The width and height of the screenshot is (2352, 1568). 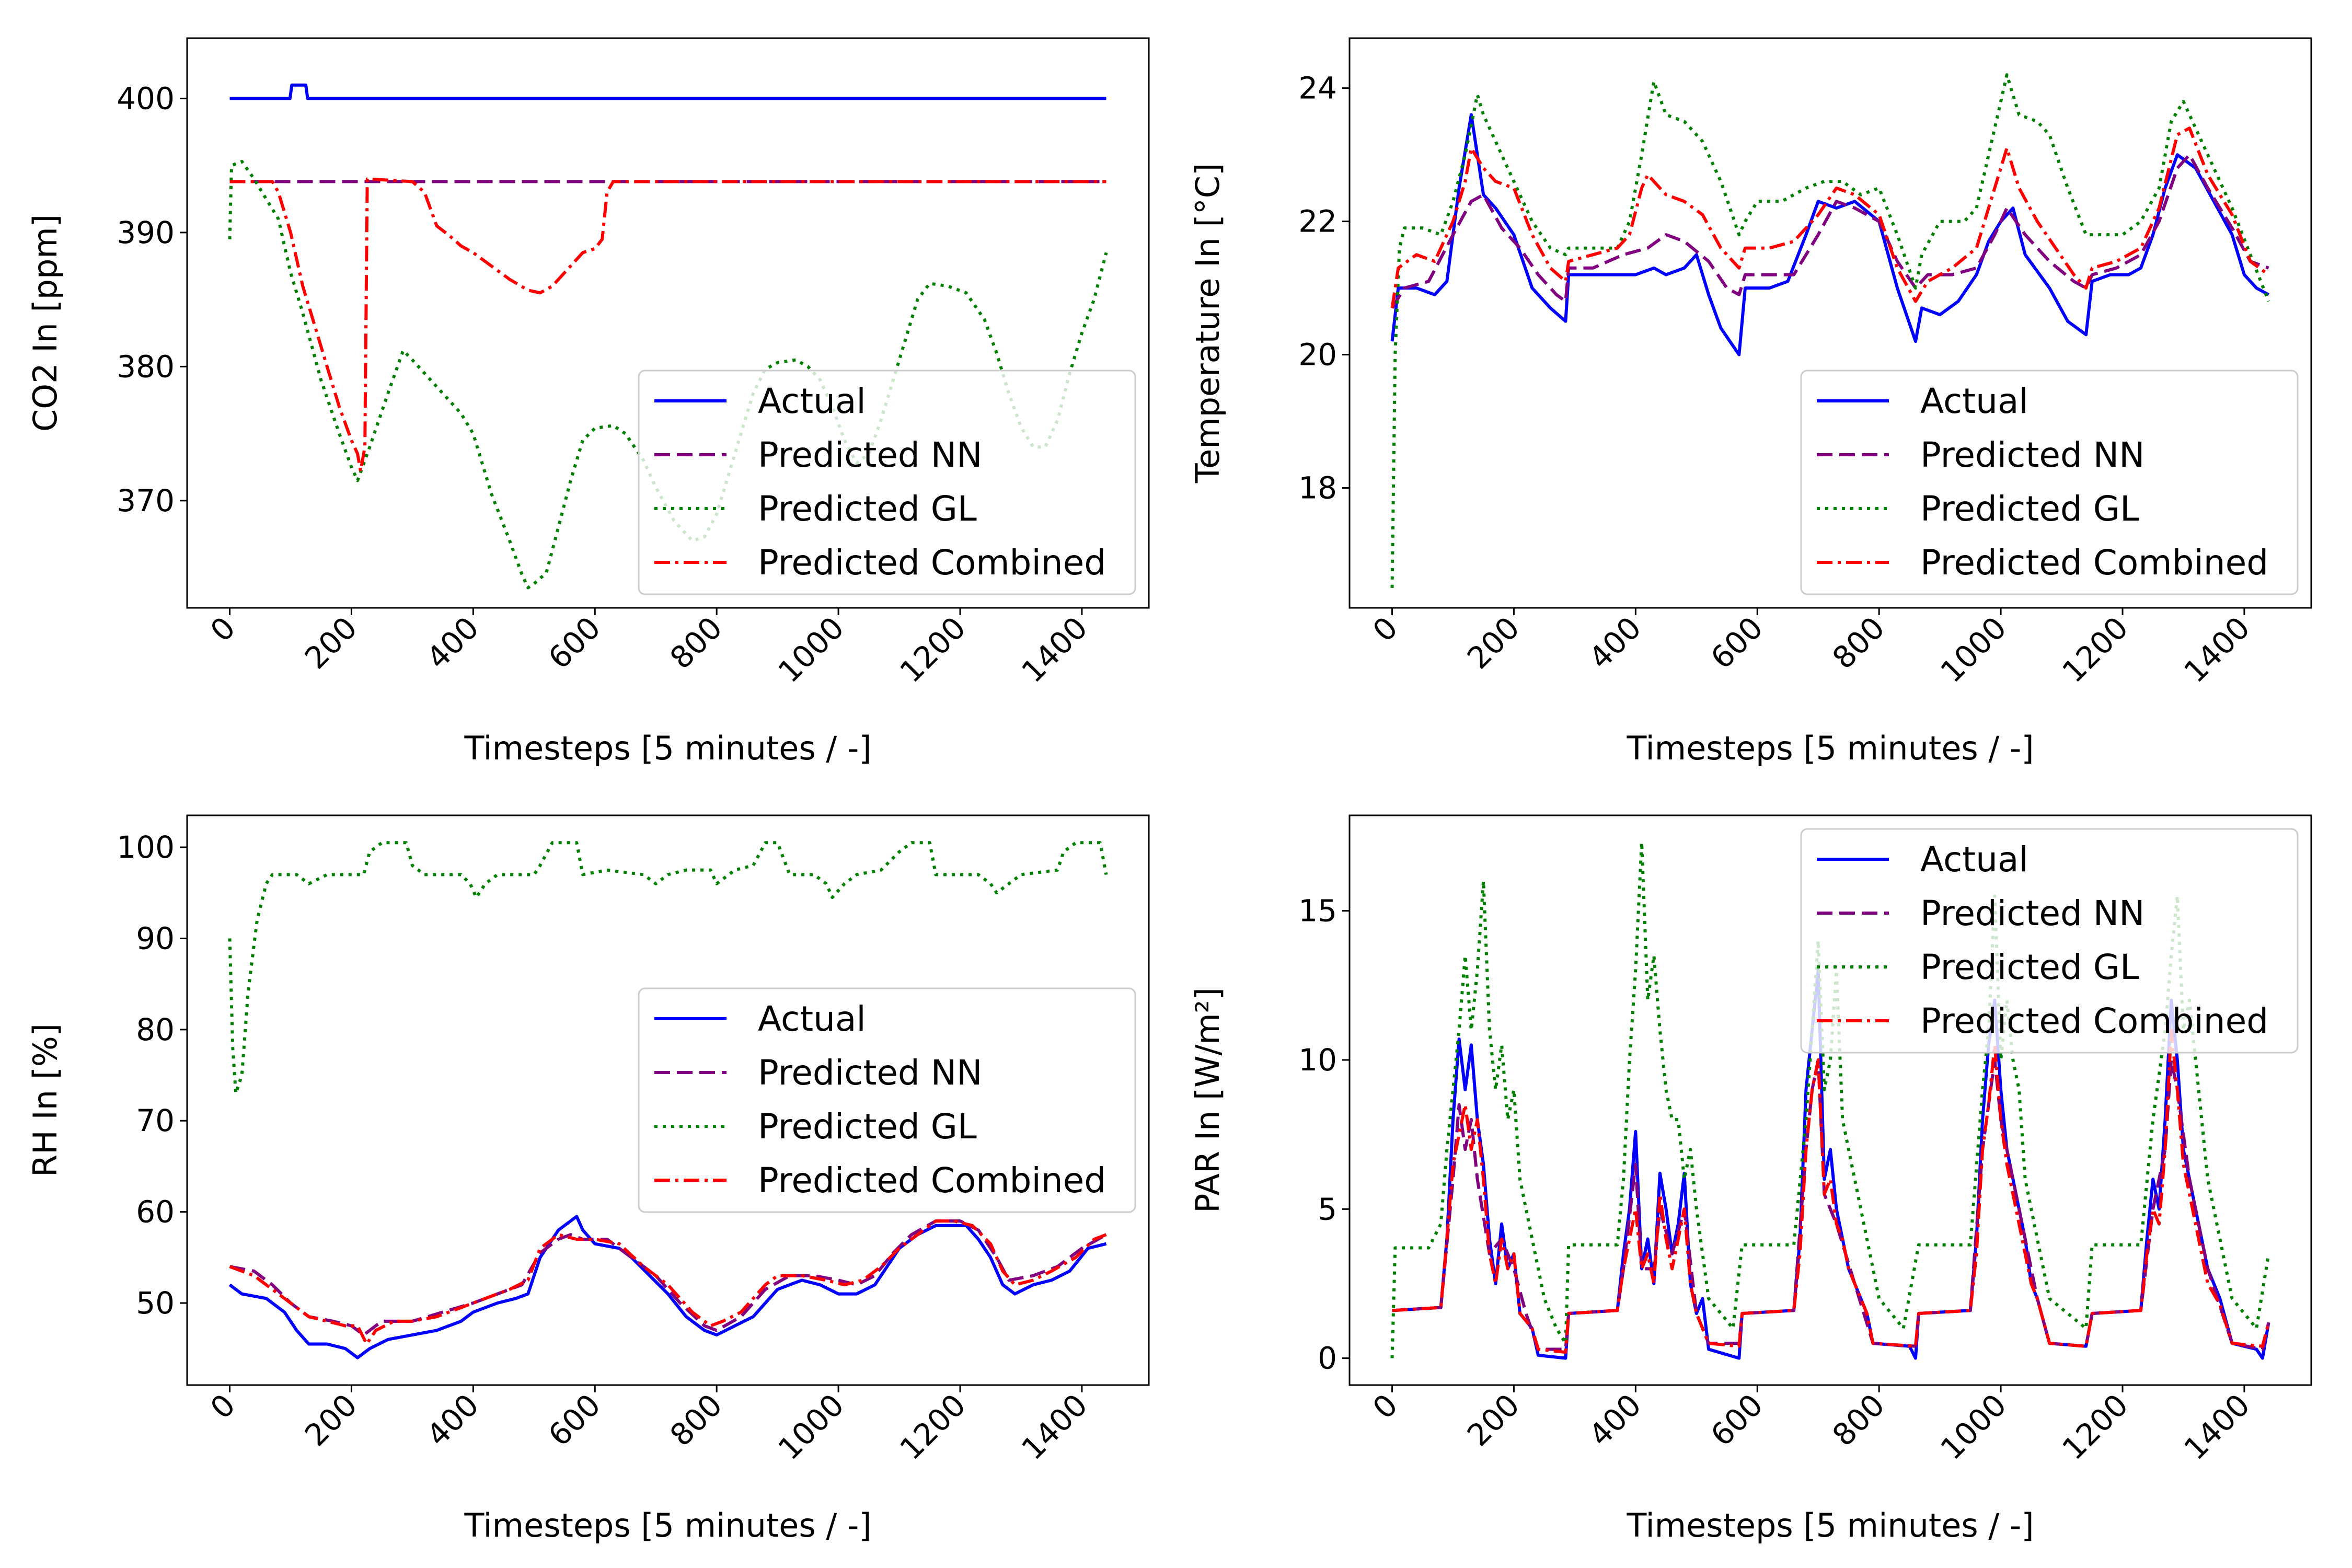 What do you see at coordinates (1317, 355) in the screenshot?
I see `y-tick-label: 20` at bounding box center [1317, 355].